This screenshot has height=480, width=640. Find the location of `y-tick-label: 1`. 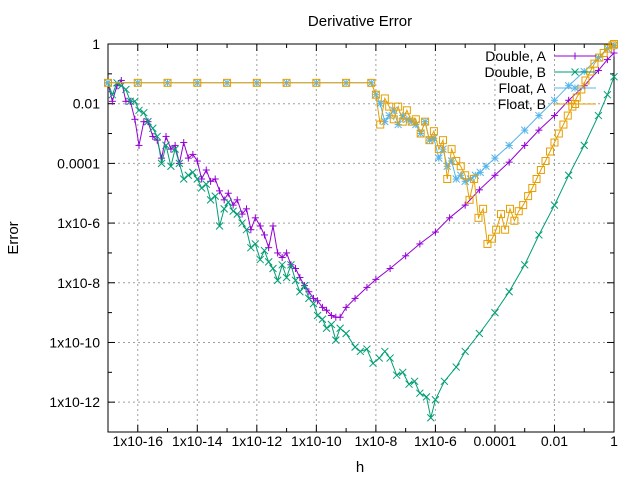

y-tick-label: 1 is located at coordinates (96, 44).